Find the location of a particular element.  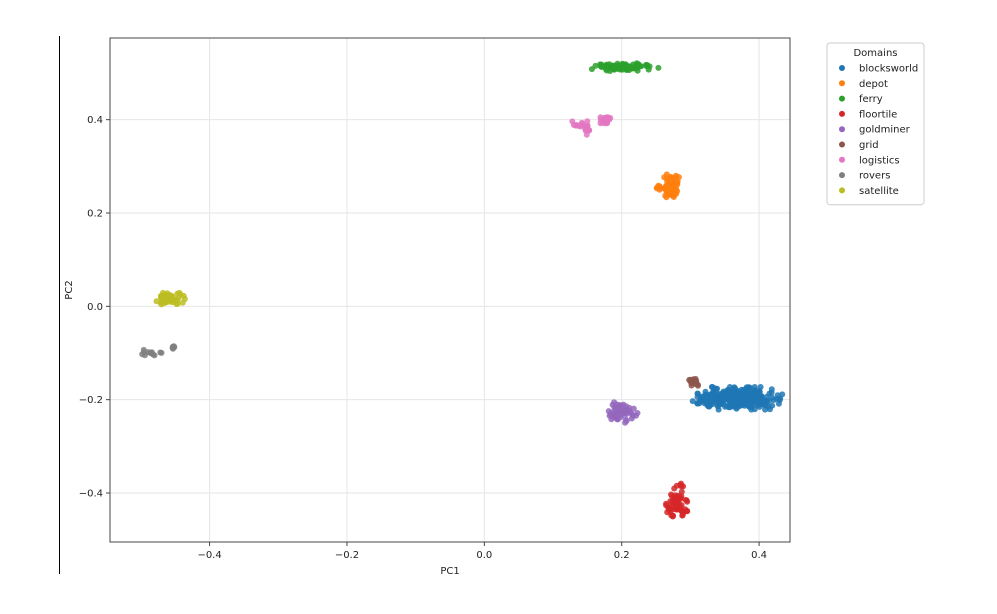

legend-item-logistics: logistics is located at coordinates (869, 160).